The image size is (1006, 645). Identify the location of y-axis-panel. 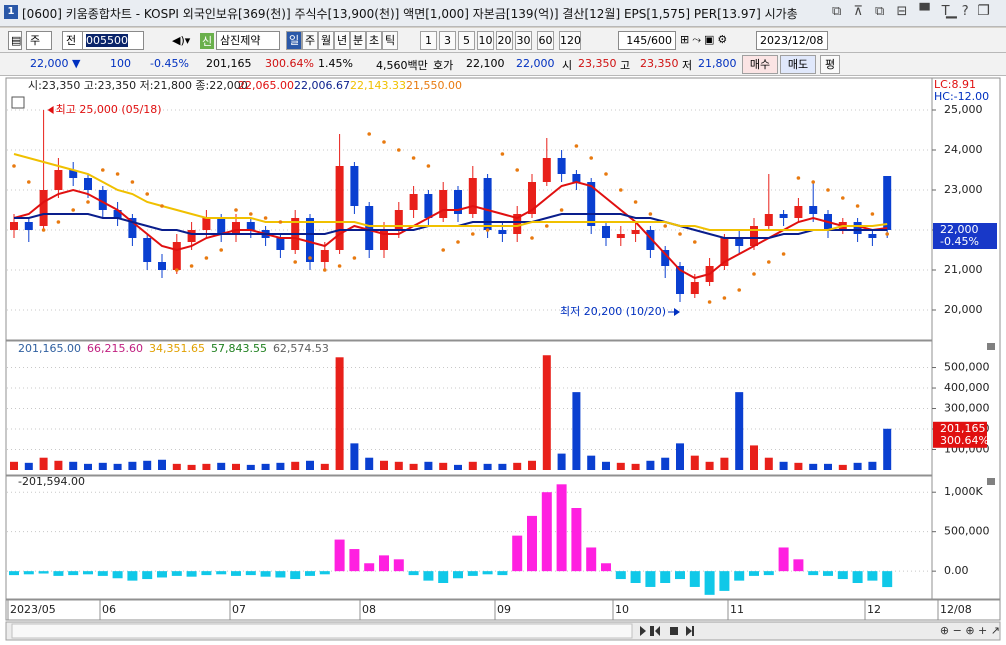
(966, 338).